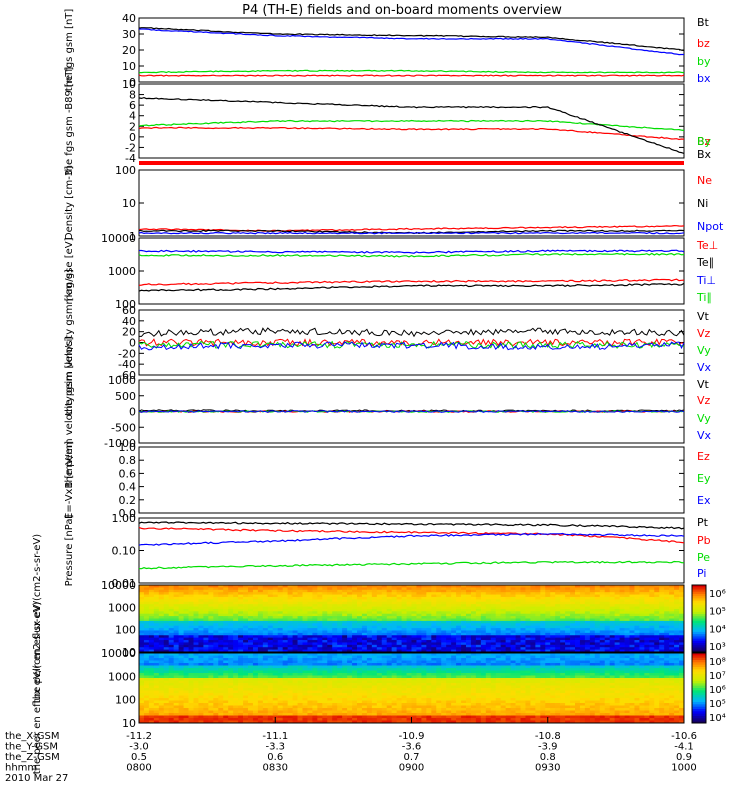 The image size is (750, 804). I want to click on ytick-label: 10, so click(129, 723).